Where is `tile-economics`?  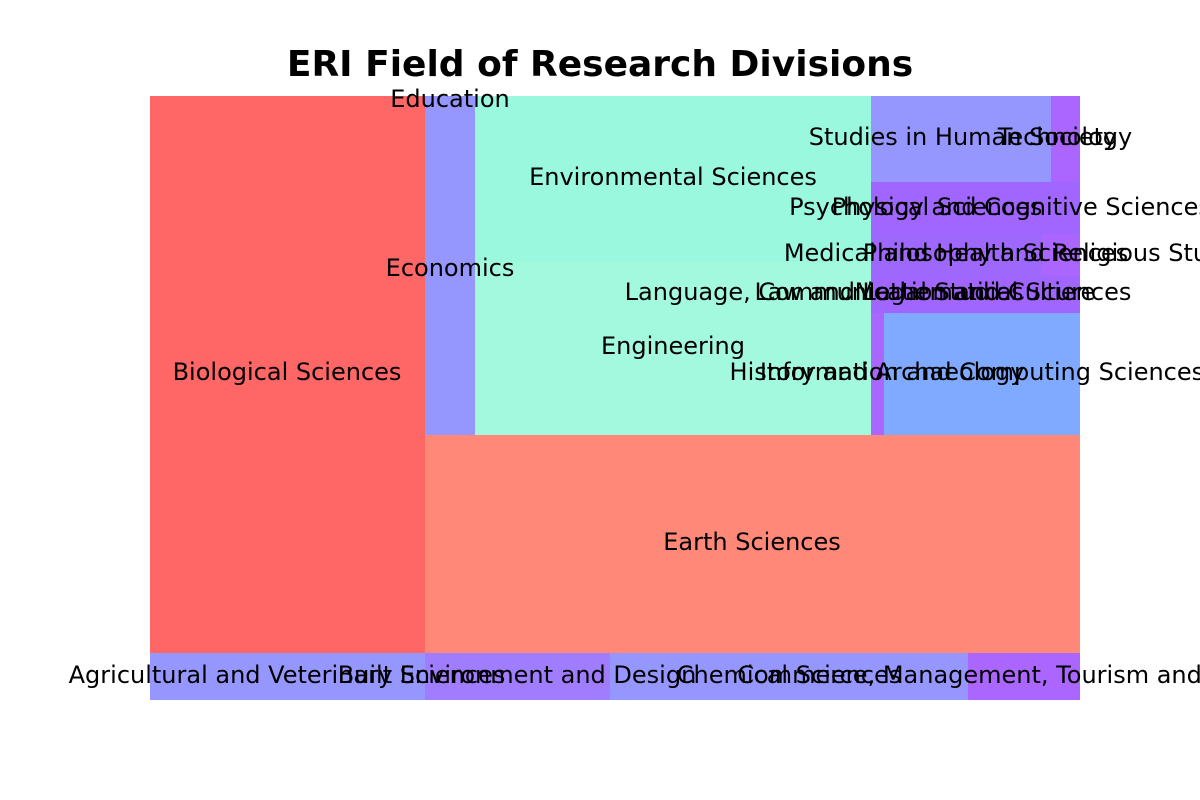 tile-economics is located at coordinates (450, 265).